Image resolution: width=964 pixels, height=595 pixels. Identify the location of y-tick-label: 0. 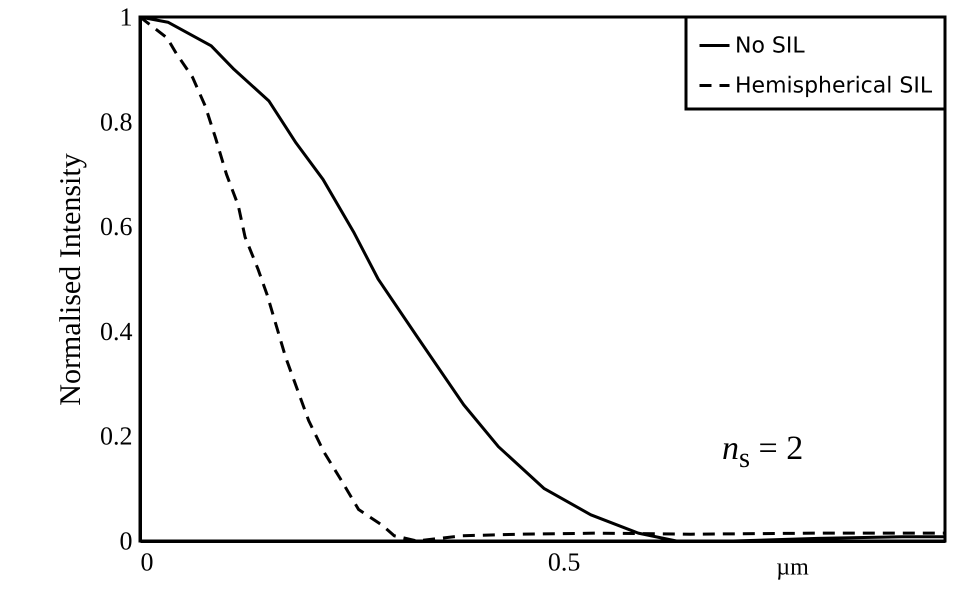
(126, 541).